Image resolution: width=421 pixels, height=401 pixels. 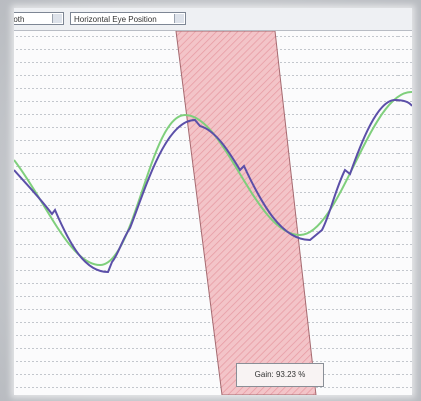 What do you see at coordinates (39, 18) in the screenshot?
I see `mode-select: Both` at bounding box center [39, 18].